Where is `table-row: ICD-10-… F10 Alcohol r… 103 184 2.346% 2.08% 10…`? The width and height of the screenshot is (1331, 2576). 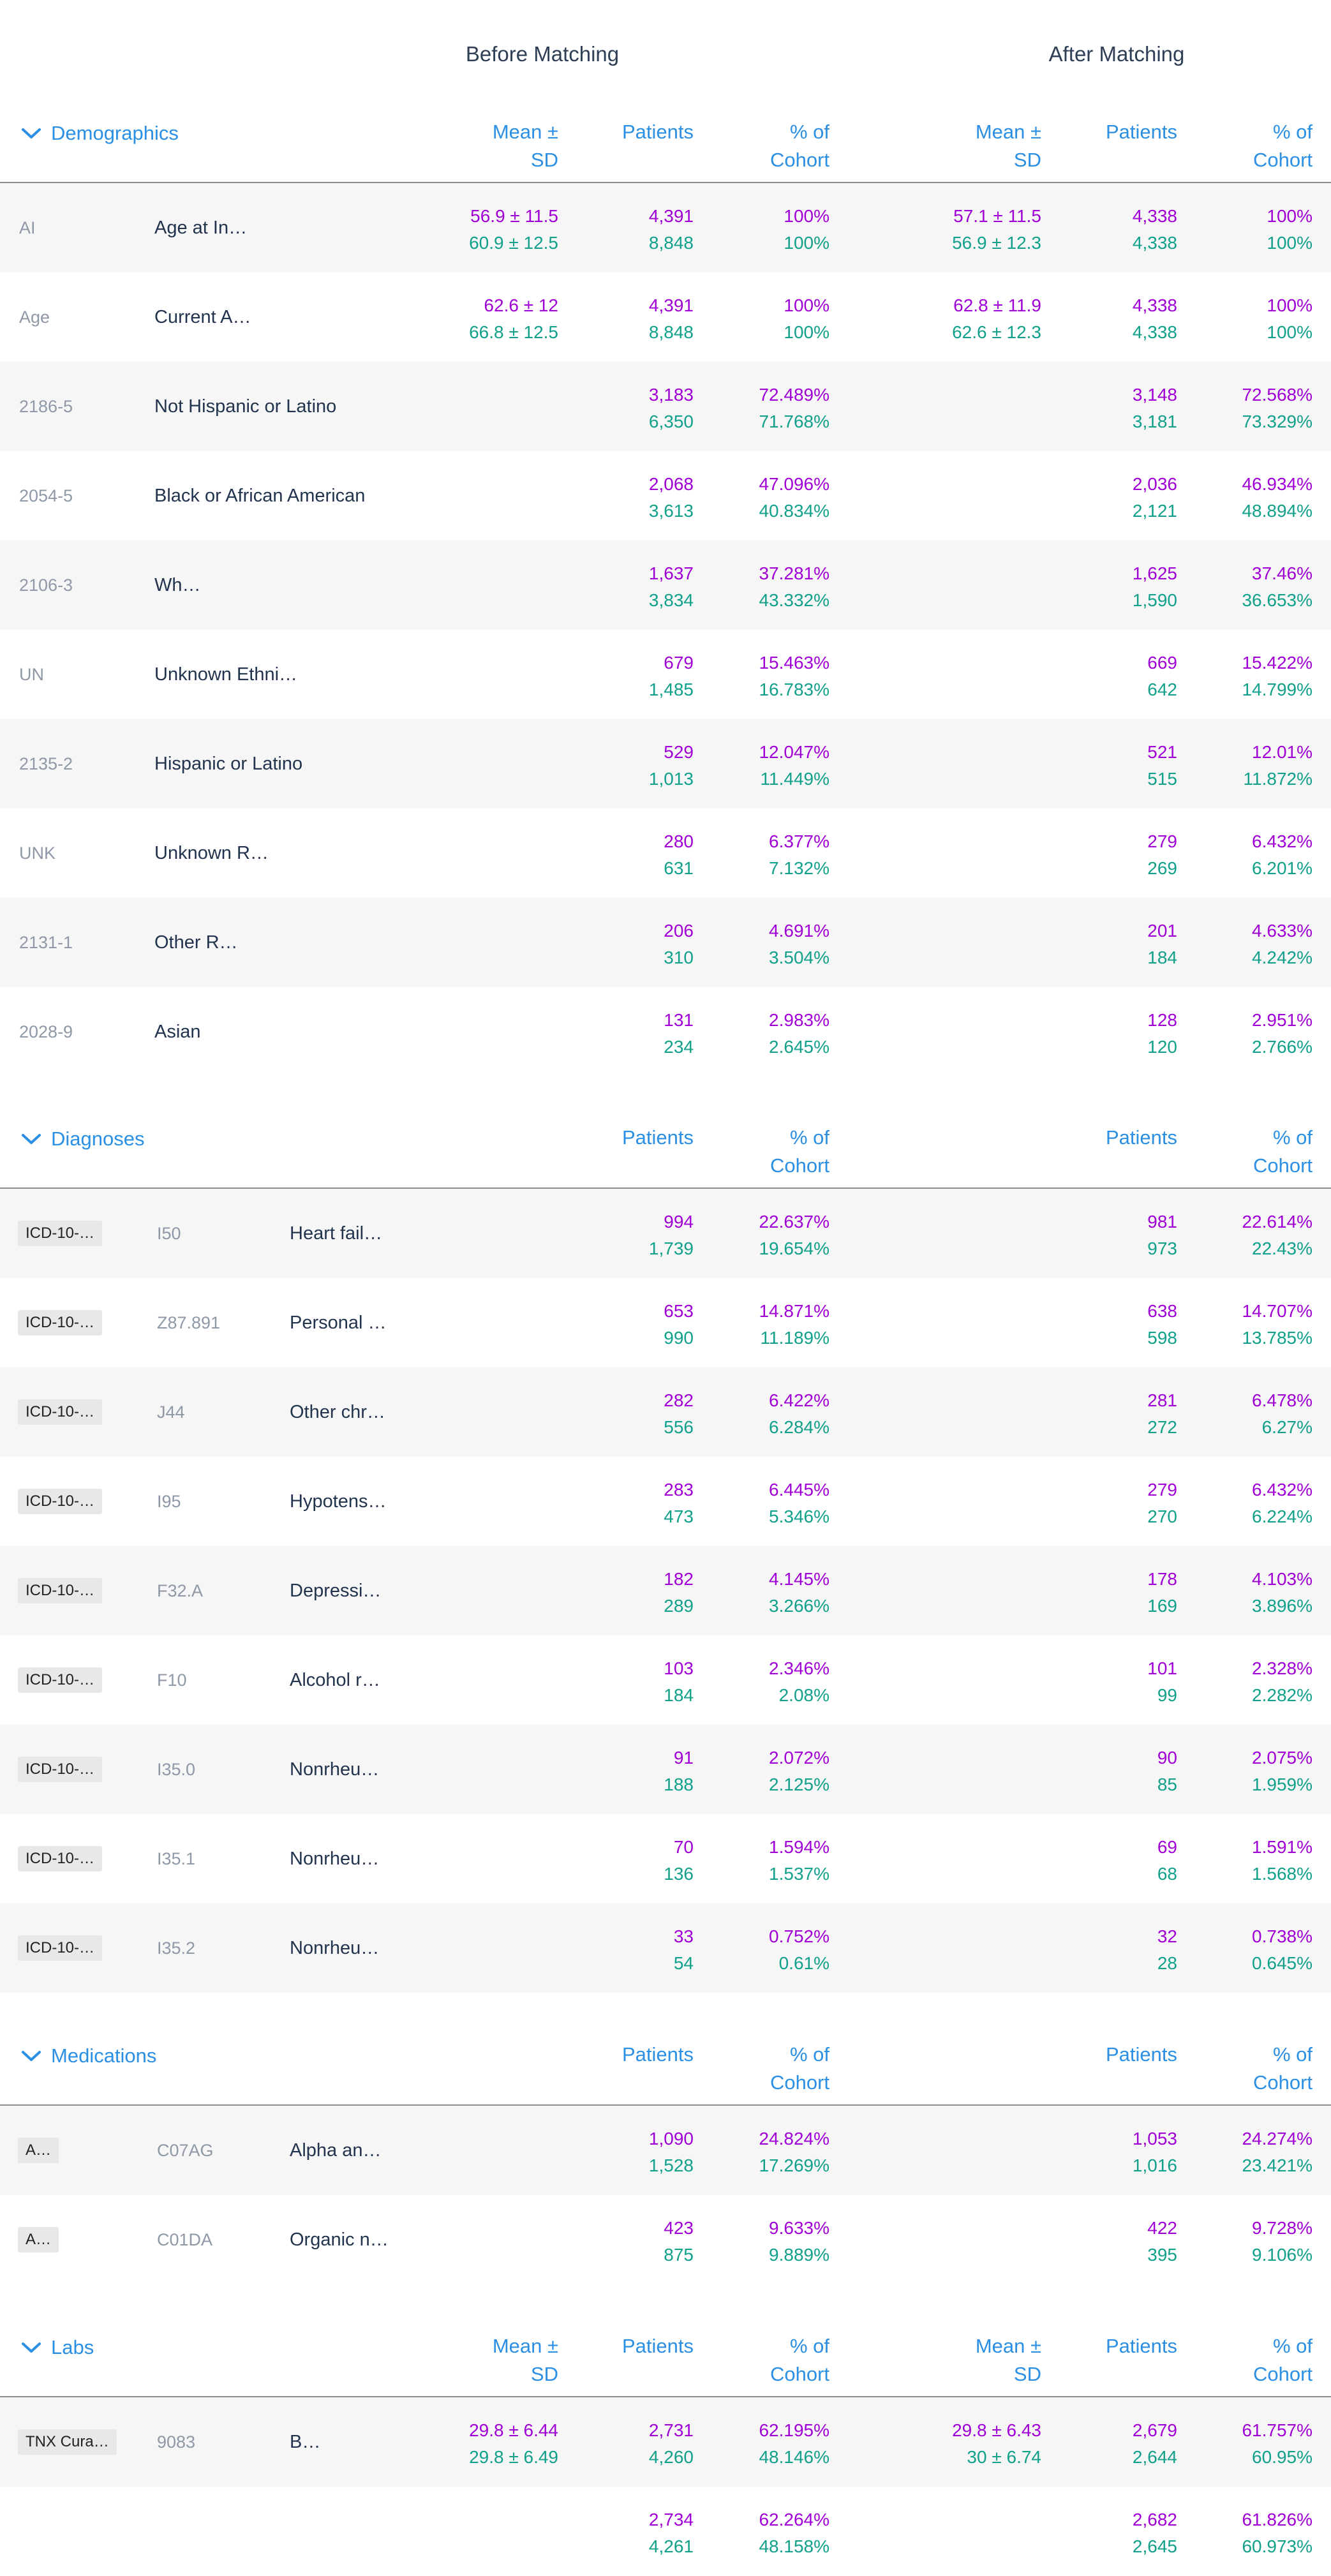 table-row: ICD-10-… F10 Alcohol r… 103 184 2.346% 2.08% 10… is located at coordinates (665, 1680).